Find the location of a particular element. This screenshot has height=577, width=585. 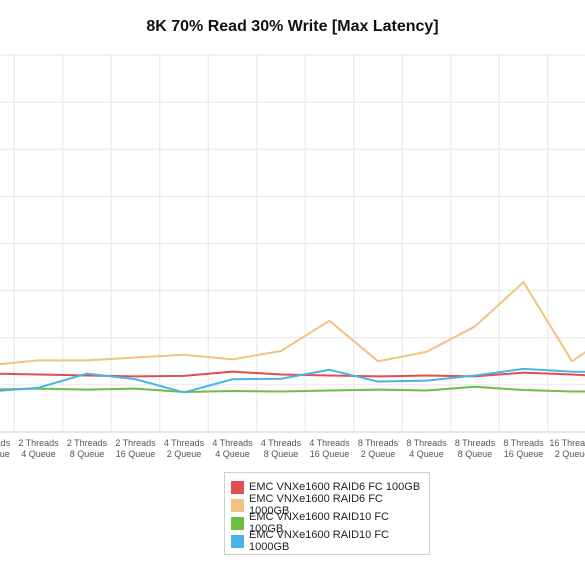

legend-item: EMC VNXe1600 RAID6 FC 100GB is located at coordinates (327, 487).